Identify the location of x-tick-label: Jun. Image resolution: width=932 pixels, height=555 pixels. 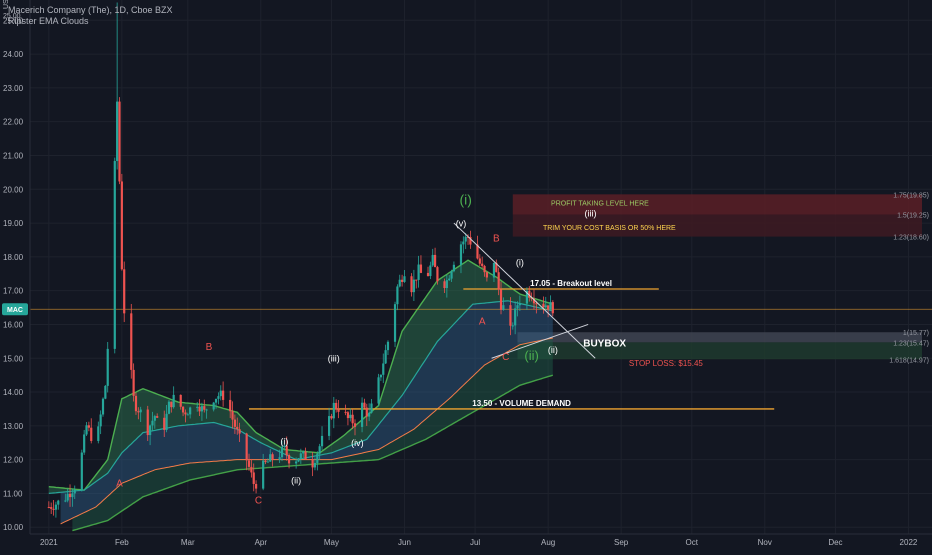
(404, 542).